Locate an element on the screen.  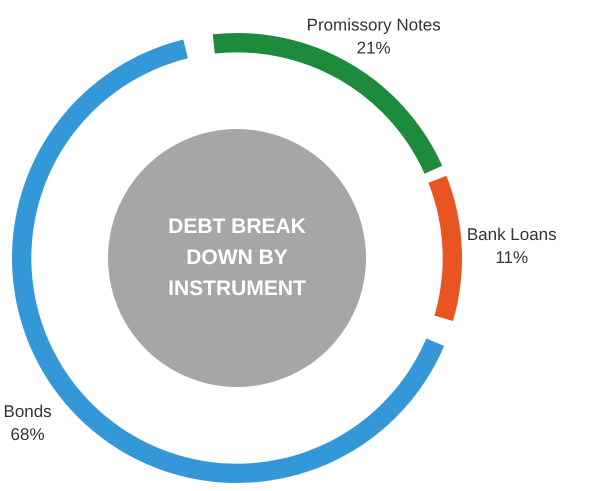
slice-label: Bank Loans is located at coordinates (511, 234).